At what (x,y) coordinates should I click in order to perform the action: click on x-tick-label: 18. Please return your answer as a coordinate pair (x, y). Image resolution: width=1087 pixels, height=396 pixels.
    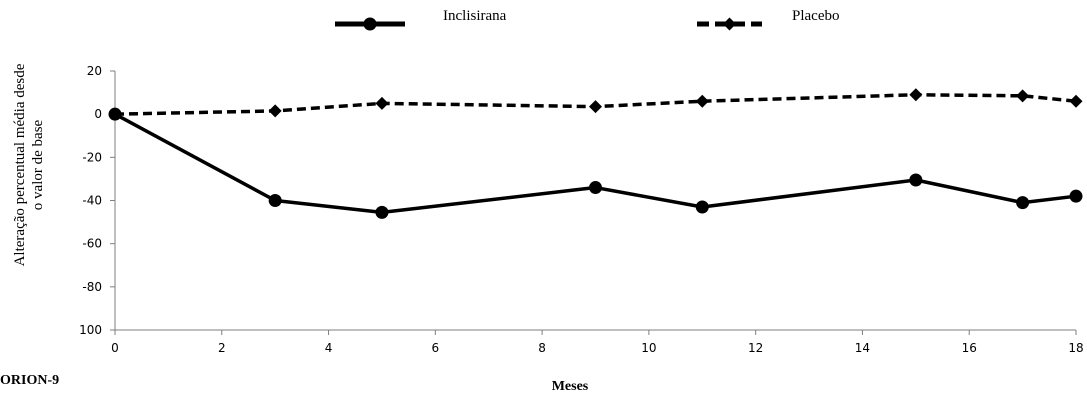
    Looking at the image, I should click on (1075, 348).